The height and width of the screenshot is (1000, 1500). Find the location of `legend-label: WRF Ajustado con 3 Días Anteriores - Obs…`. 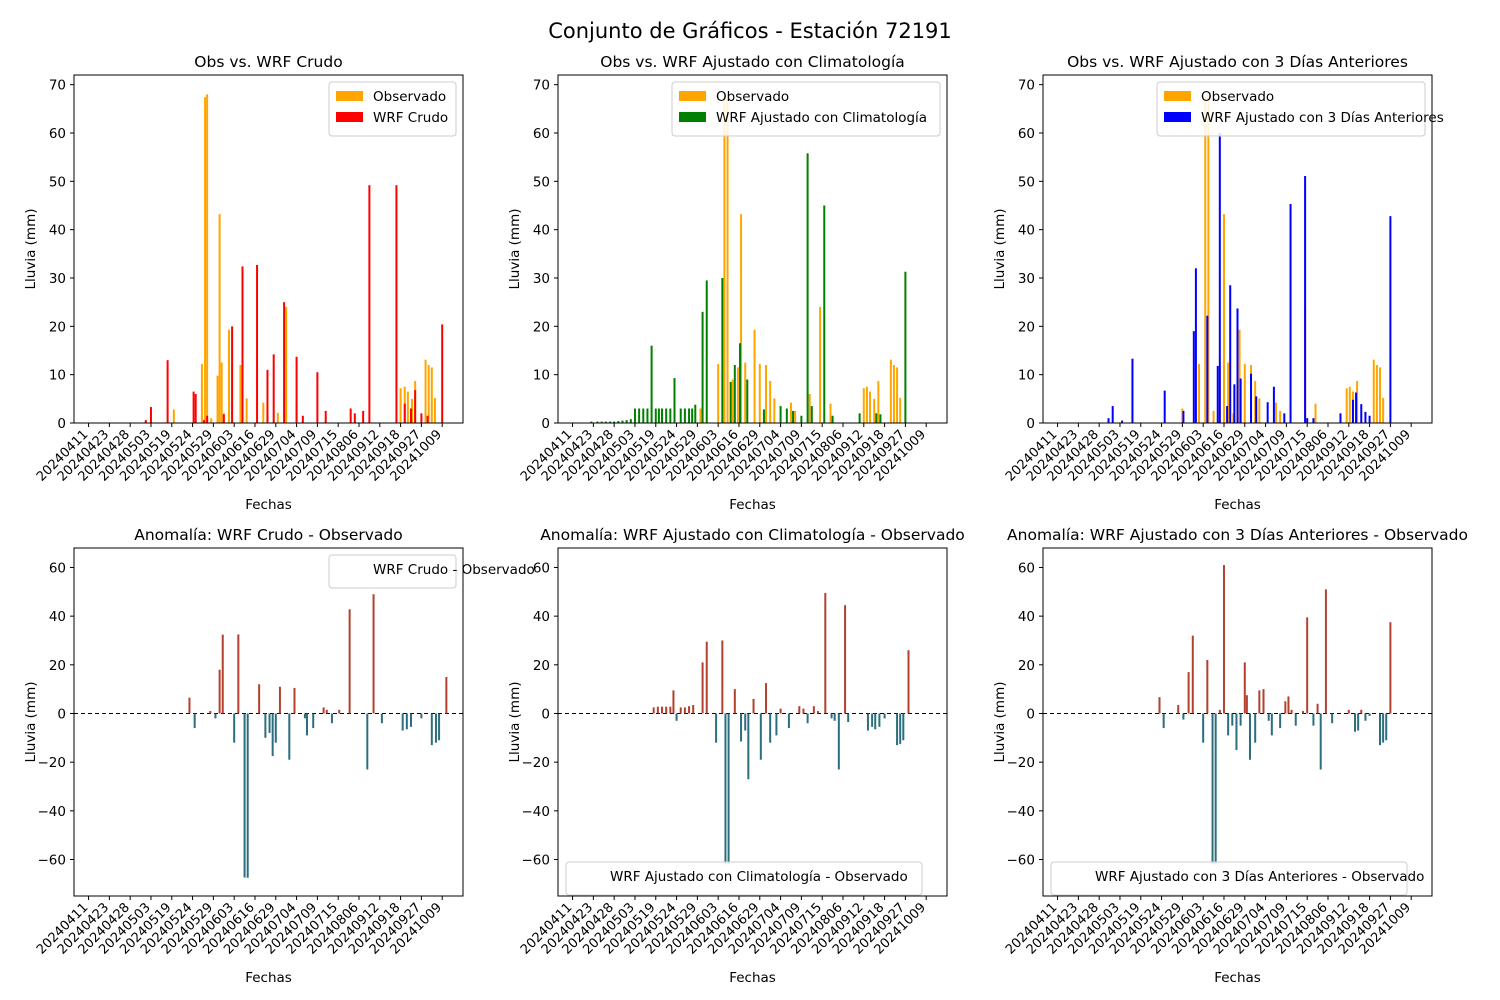

legend-label: WRF Ajustado con 3 Días Anteriores - Obs… is located at coordinates (1259, 877).